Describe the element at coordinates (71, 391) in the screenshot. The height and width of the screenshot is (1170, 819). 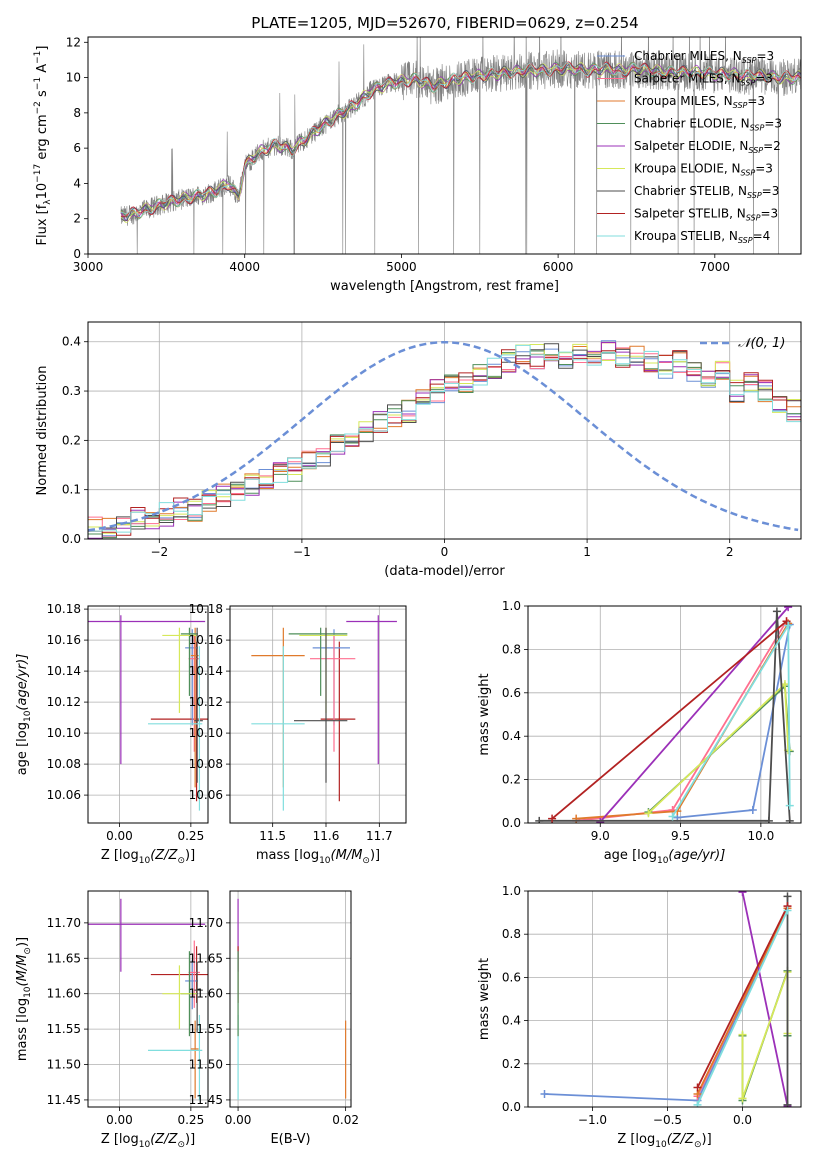
I see `y-tick-label: 0.3` at that location.